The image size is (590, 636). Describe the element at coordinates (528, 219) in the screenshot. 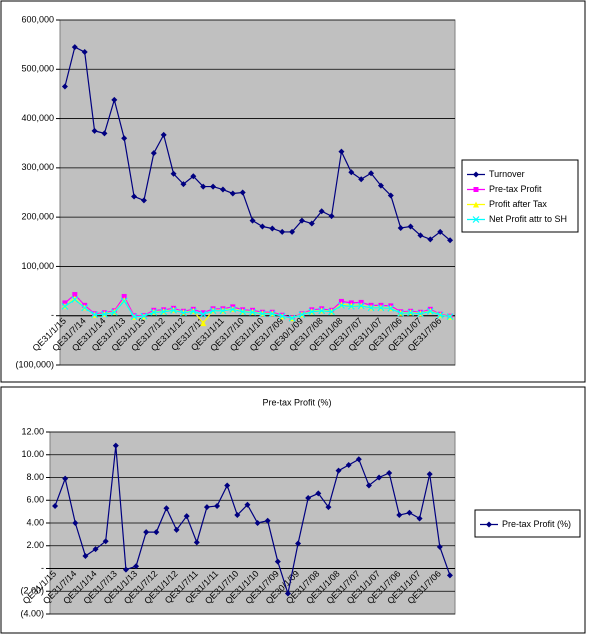

I see `legend-label: Net Profit attr to SH` at that location.